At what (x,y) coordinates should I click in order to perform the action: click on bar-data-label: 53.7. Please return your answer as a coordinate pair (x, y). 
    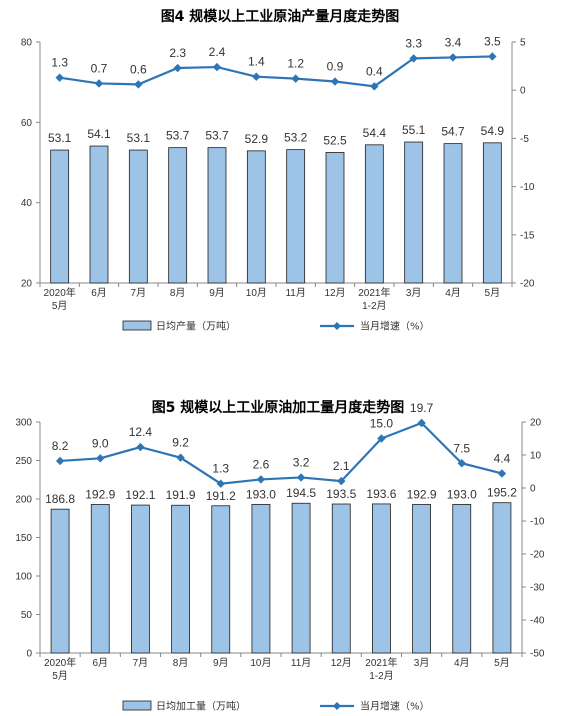
    Looking at the image, I should click on (178, 136).